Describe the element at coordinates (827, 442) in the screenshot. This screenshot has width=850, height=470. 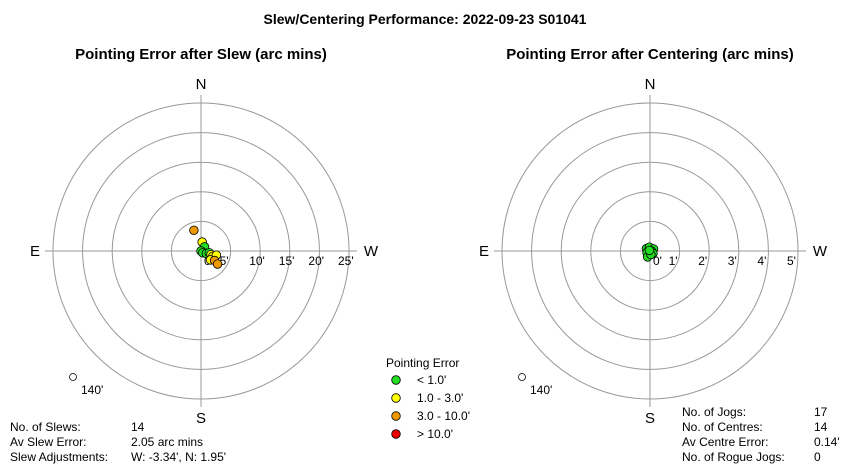
I see `stat-value: 0.14'` at that location.